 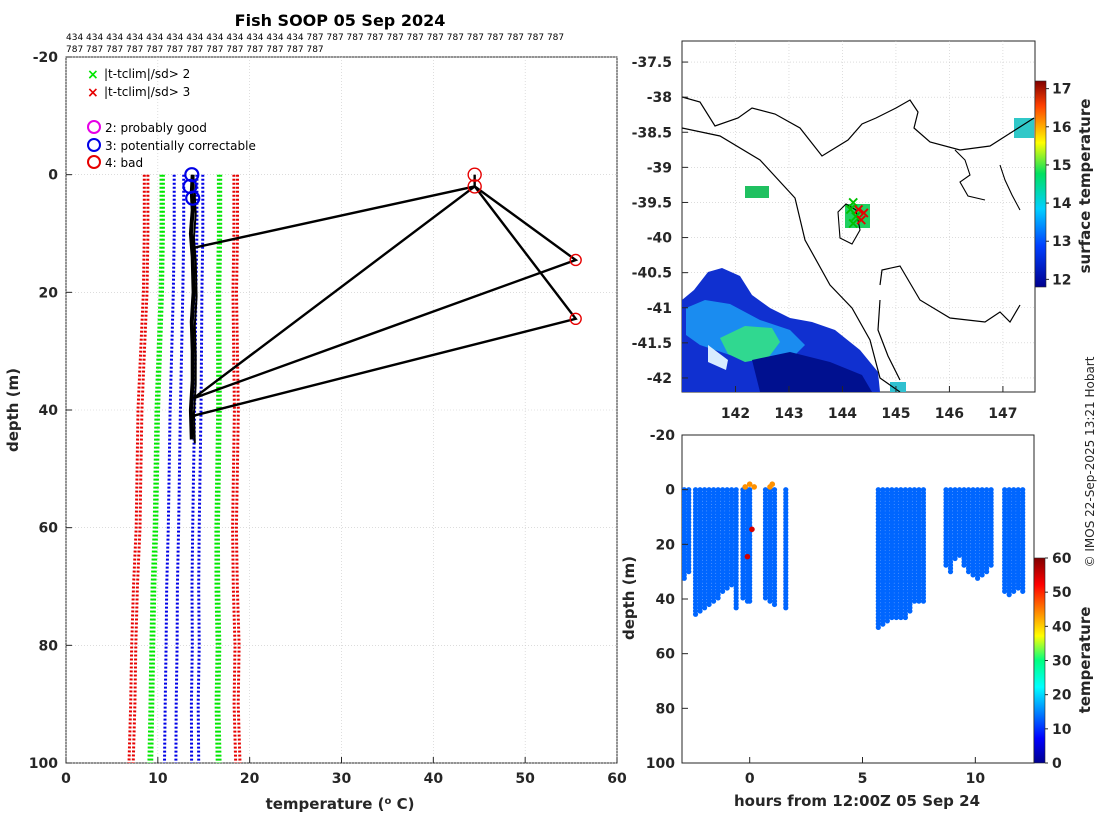 What do you see at coordinates (652, 344) in the screenshot?
I see `map-ytick-label: -41.5` at bounding box center [652, 344].